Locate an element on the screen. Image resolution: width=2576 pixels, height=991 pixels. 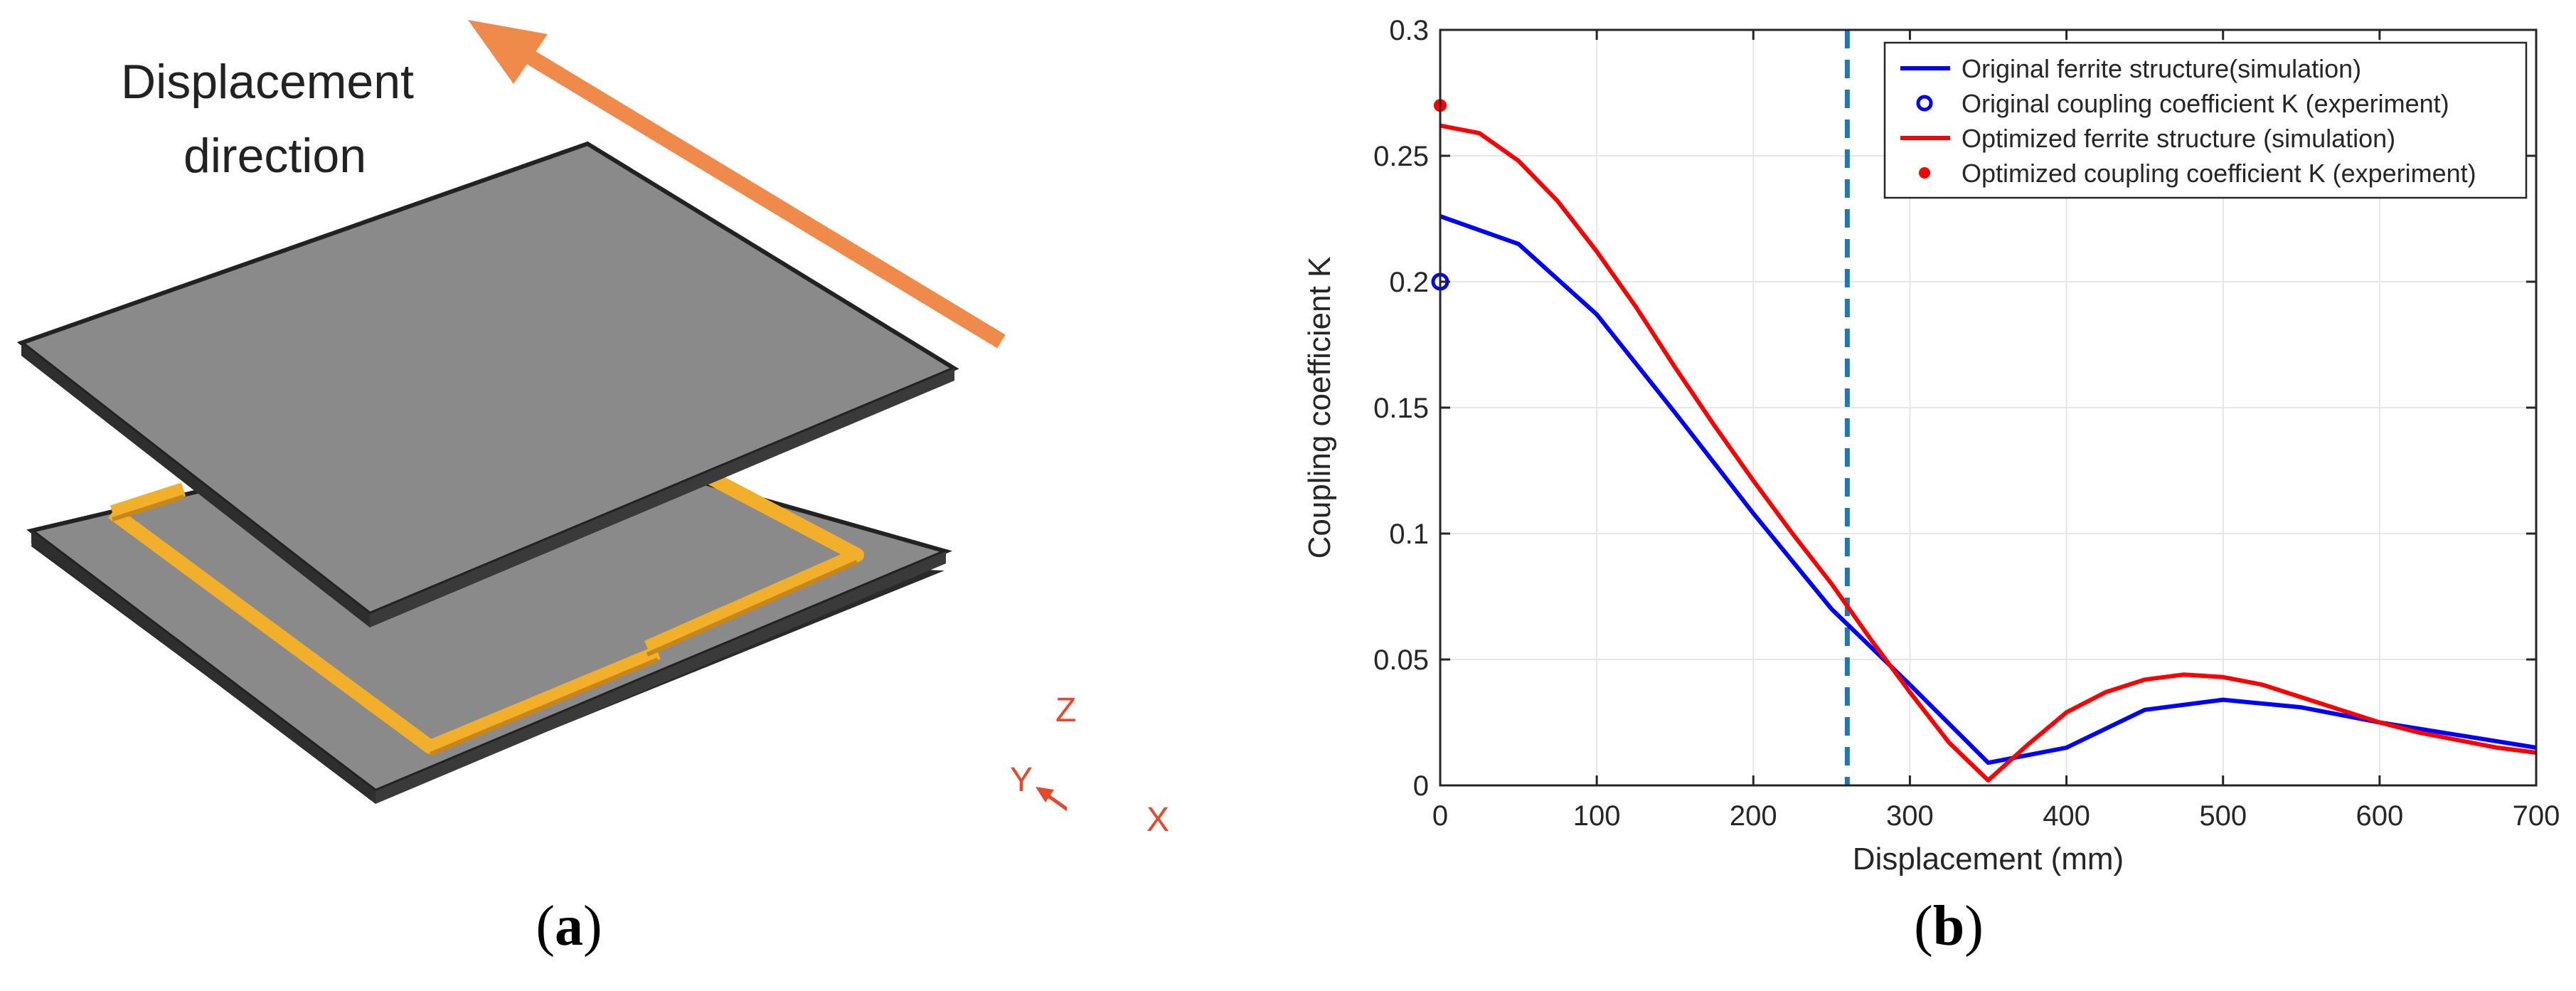
y-tick-label: 0.1 is located at coordinates (1409, 534).